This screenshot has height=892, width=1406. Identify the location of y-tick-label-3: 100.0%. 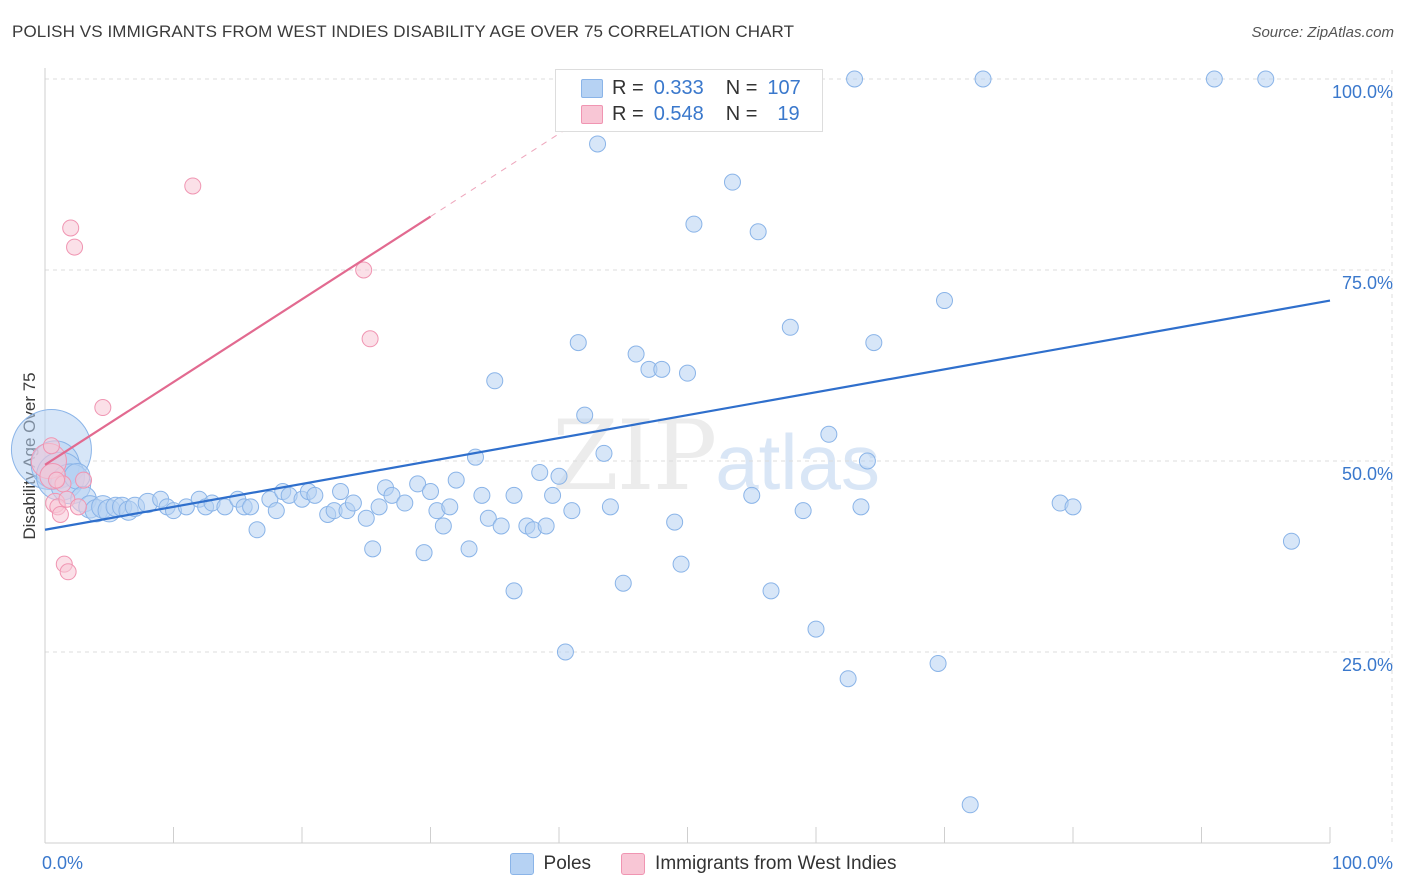
(1362, 92).